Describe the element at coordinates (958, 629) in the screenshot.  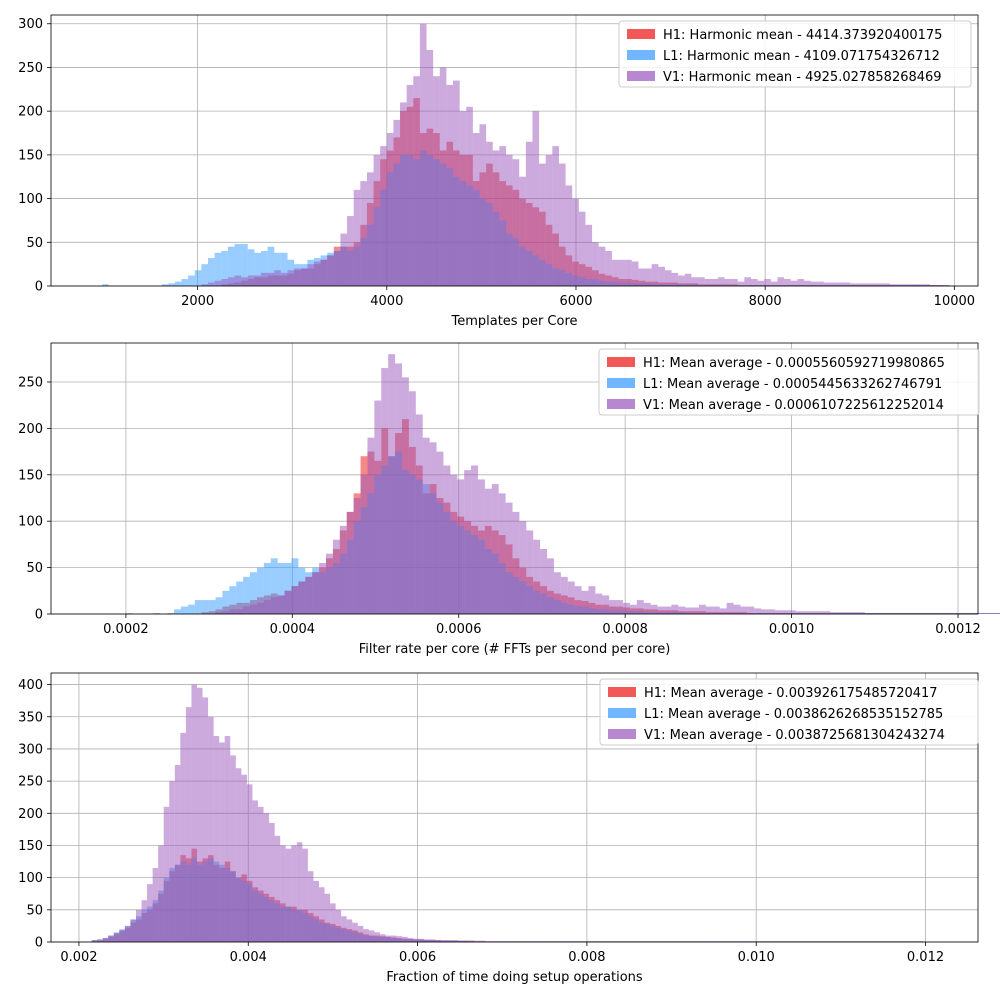
I see `x-tick-label: 0.0012` at that location.